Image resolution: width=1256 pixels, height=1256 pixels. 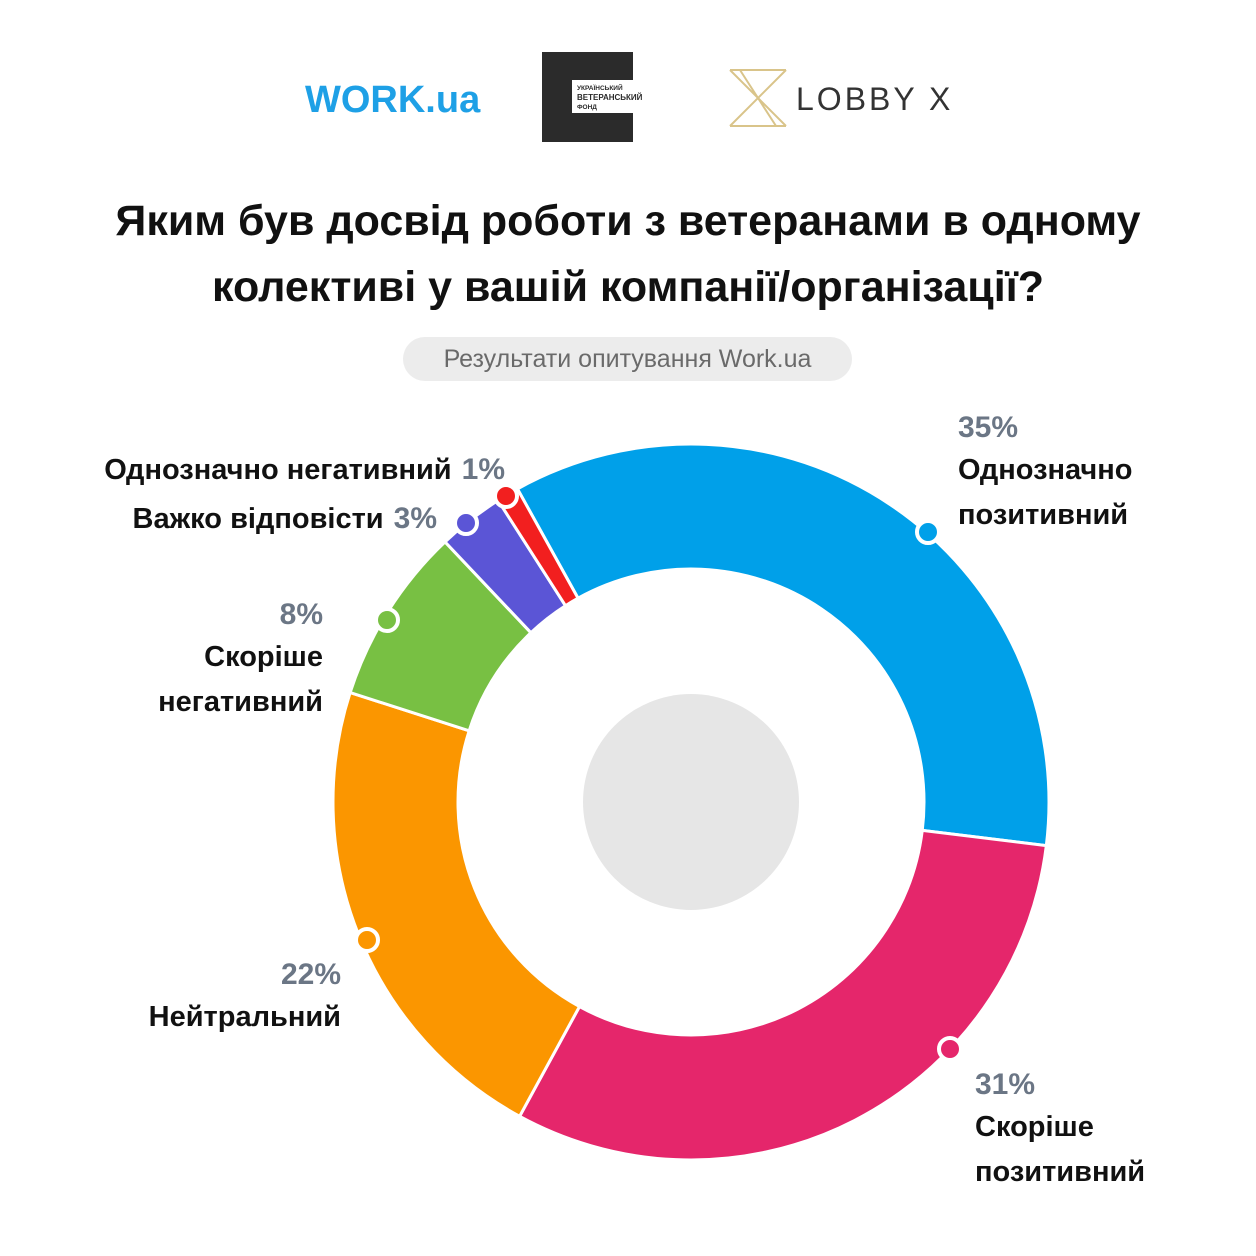 I want to click on data-label: Важко відповісти 3%, so click(x=285, y=519).